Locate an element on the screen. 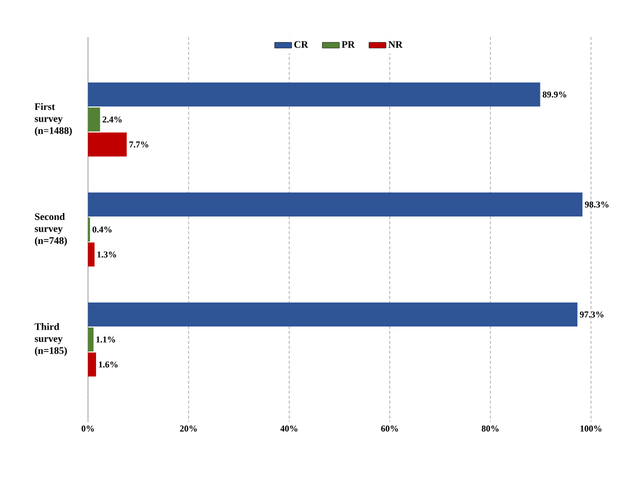 The height and width of the screenshot is (480, 640). x-tick-label: 100% is located at coordinates (591, 429).